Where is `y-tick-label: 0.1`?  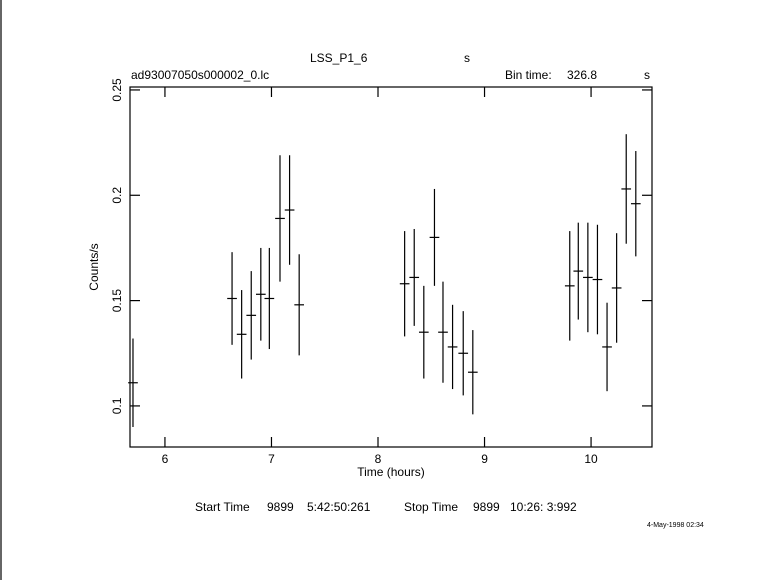
y-tick-label: 0.1 is located at coordinates (117, 405).